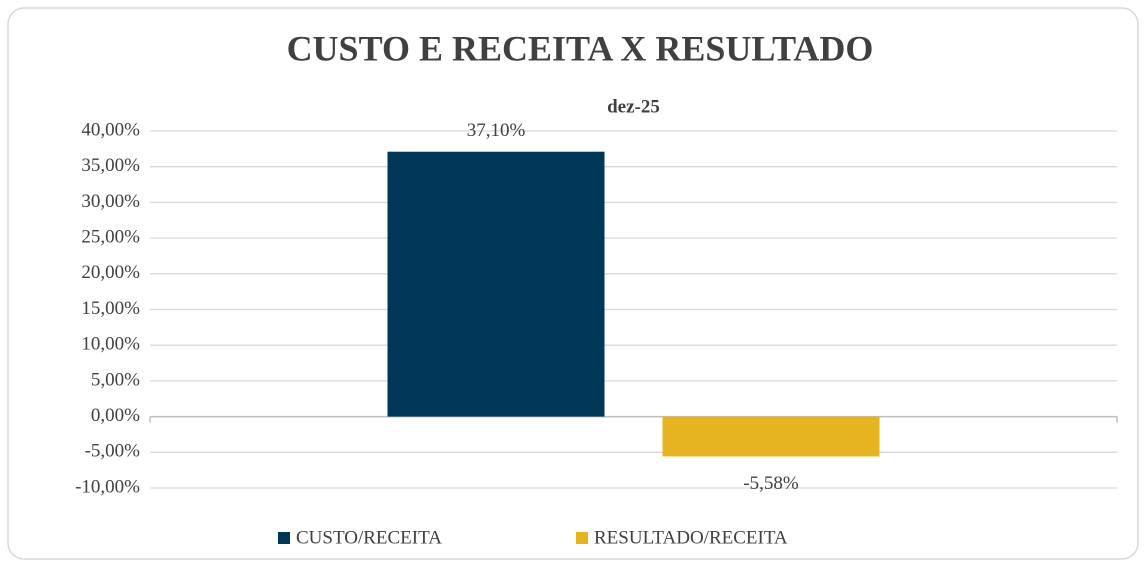  Describe the element at coordinates (115, 379) in the screenshot. I see `y-tick-label: 5,00%` at that location.